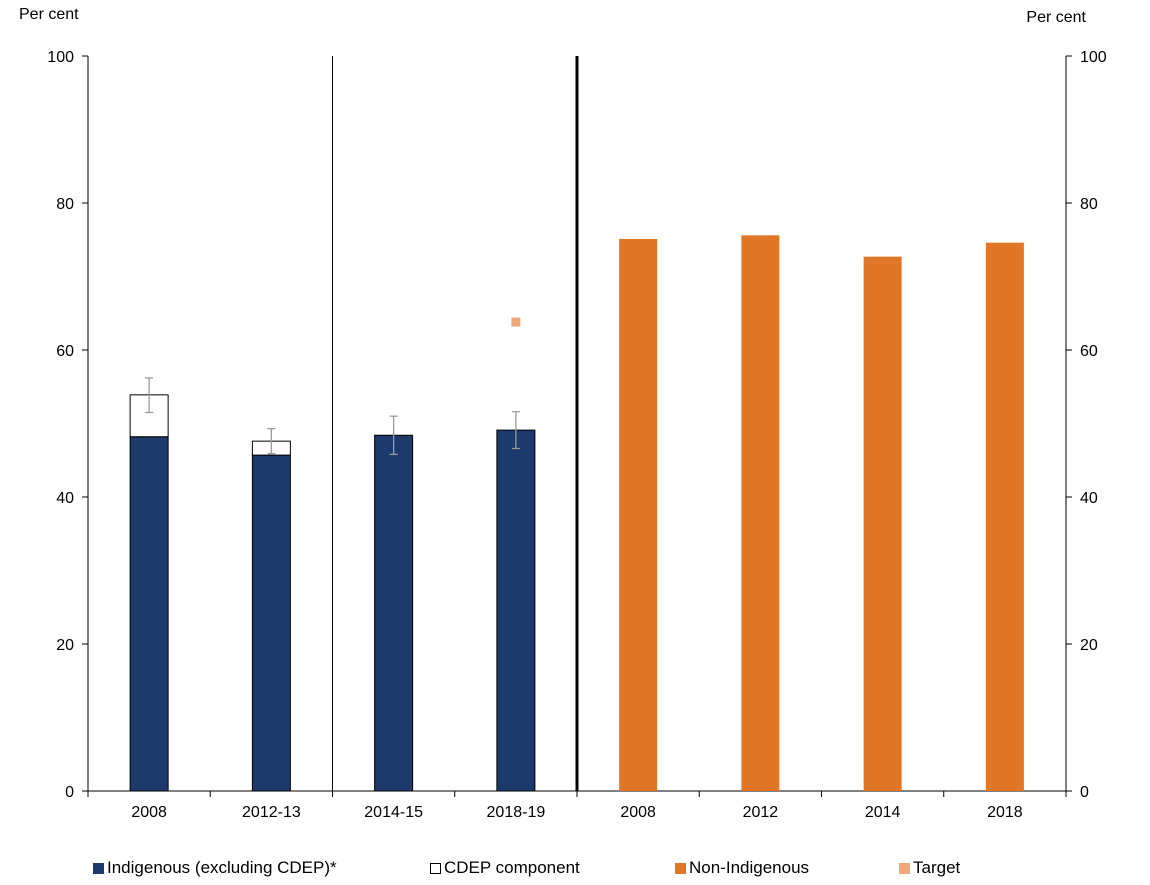 Image resolution: width=1150 pixels, height=885 pixels. Describe the element at coordinates (1089, 204) in the screenshot. I see `right-y-tick-label: 80` at that location.